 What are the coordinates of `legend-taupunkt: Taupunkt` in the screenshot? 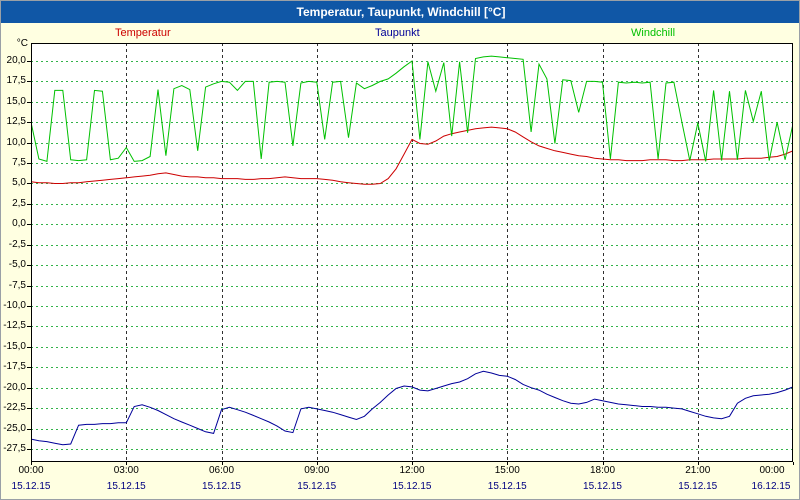 It's located at (397, 33).